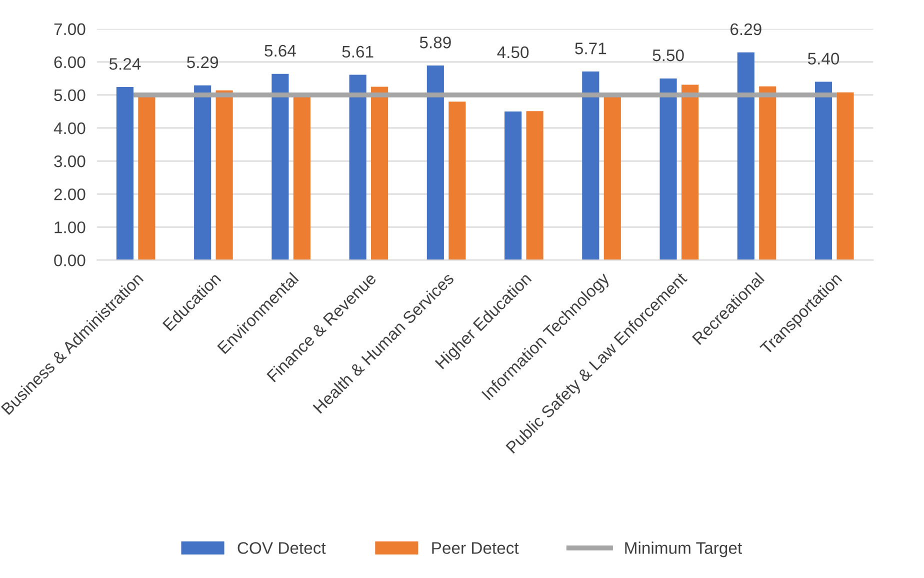 The width and height of the screenshot is (924, 578). Describe the element at coordinates (70, 95) in the screenshot. I see `y-tick-label: 5.00` at that location.